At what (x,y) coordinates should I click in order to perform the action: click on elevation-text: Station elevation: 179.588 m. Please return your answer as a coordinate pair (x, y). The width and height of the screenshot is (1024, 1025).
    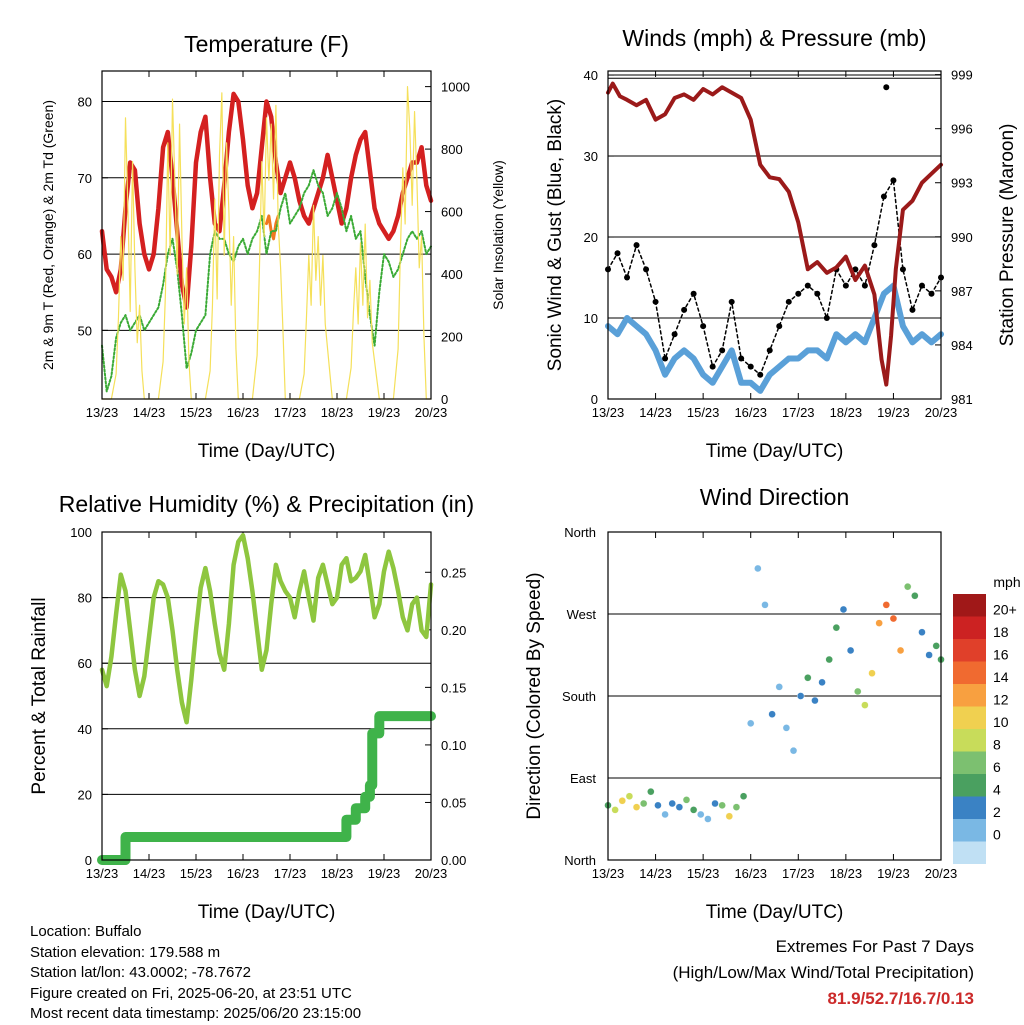
    Looking at the image, I should click on (125, 952).